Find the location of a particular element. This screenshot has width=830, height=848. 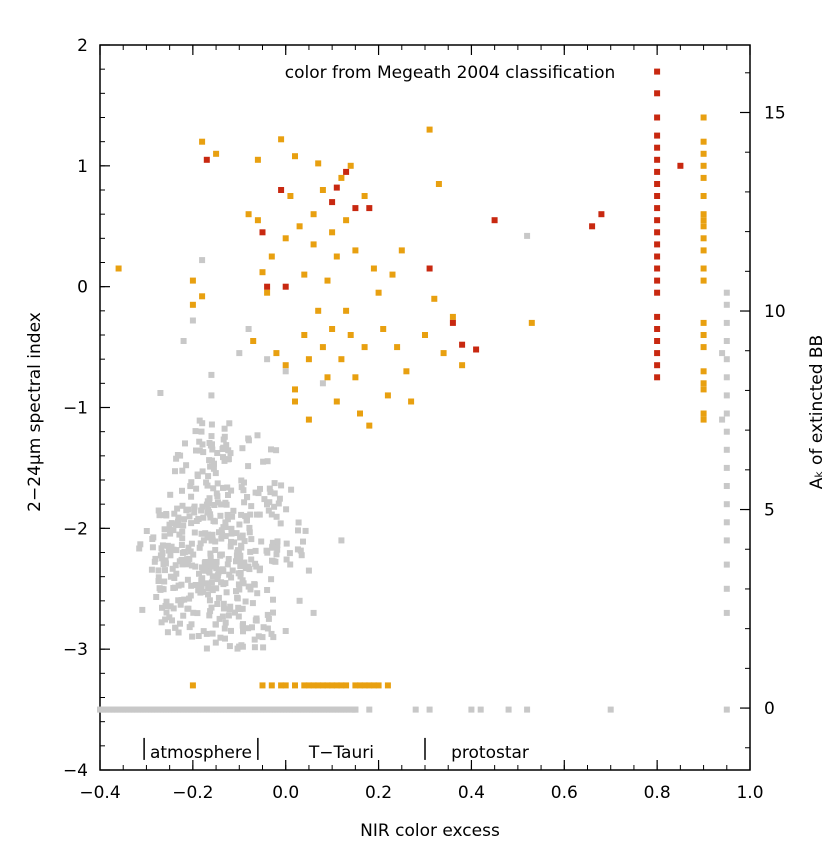

y2-tick-label: 5 is located at coordinates (769, 511).